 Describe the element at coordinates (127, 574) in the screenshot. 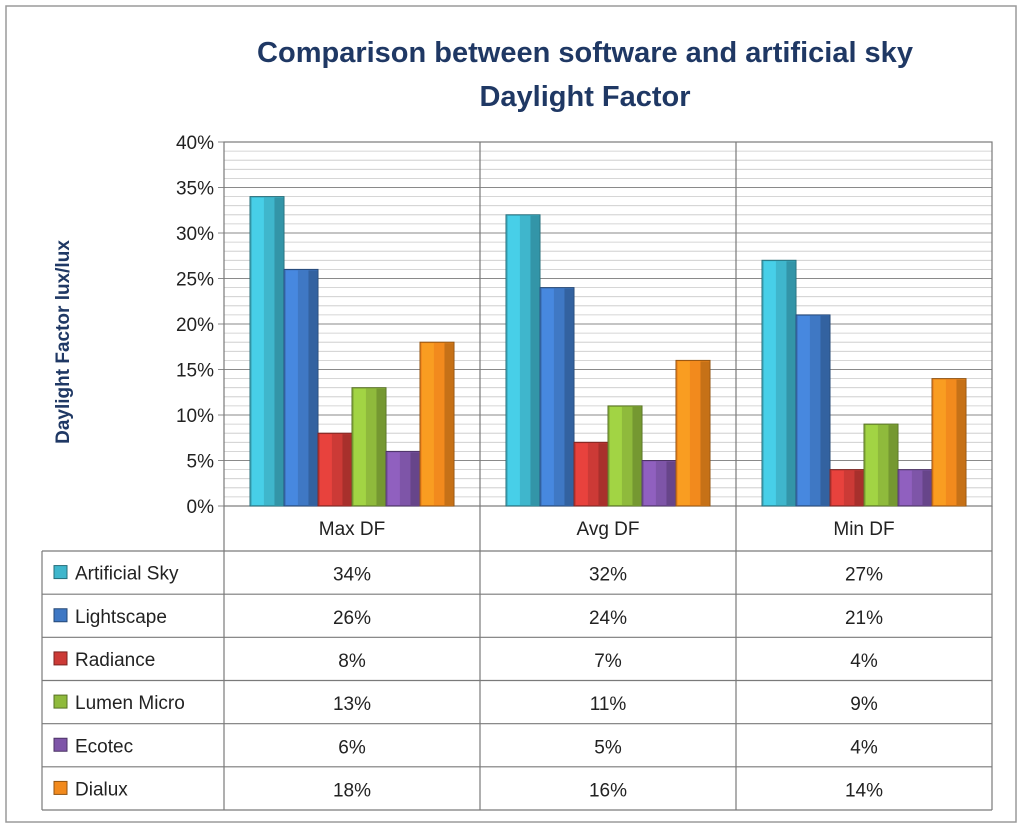

I see `legend-label: Artificial Sky` at that location.